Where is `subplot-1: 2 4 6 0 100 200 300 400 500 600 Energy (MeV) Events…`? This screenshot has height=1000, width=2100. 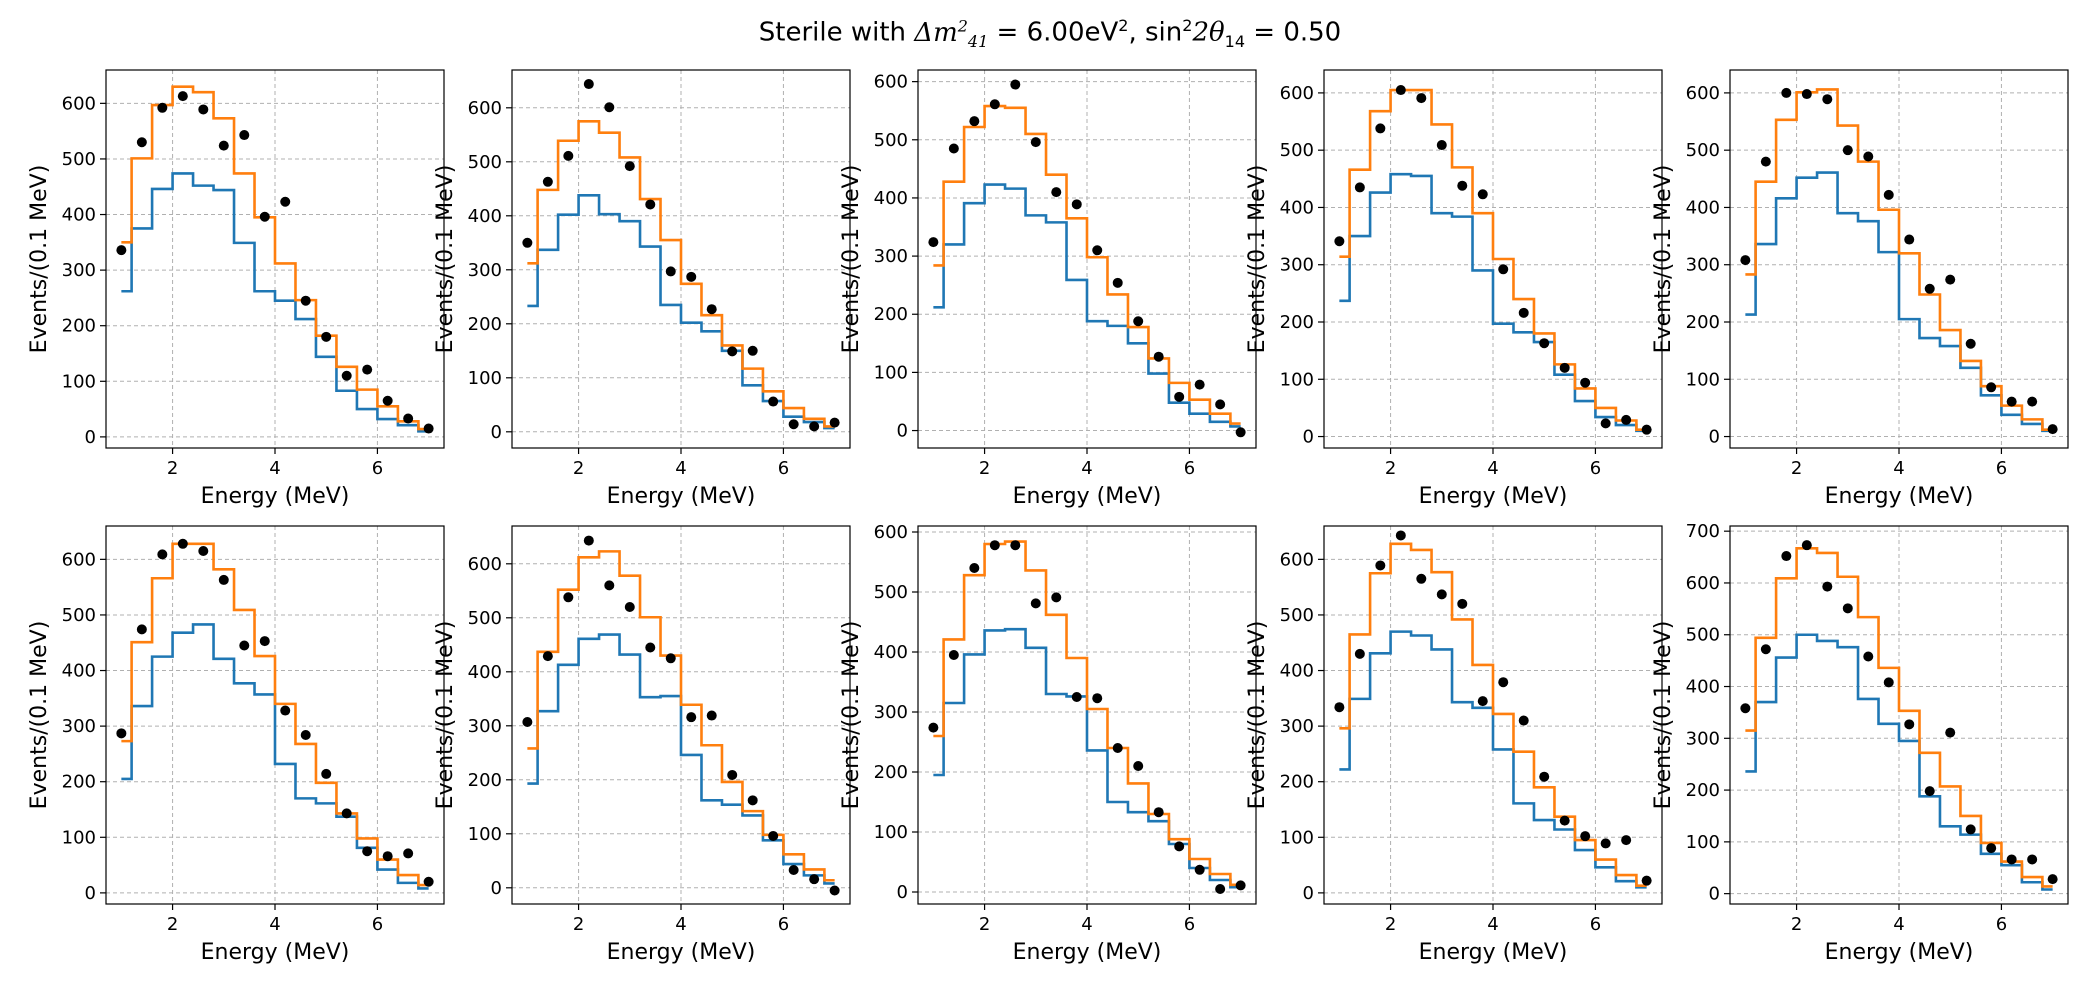 subplot-1: 2 4 6 0 100 200 300 400 500 600 Energy (MeV) Events… is located at coordinates (236, 289).